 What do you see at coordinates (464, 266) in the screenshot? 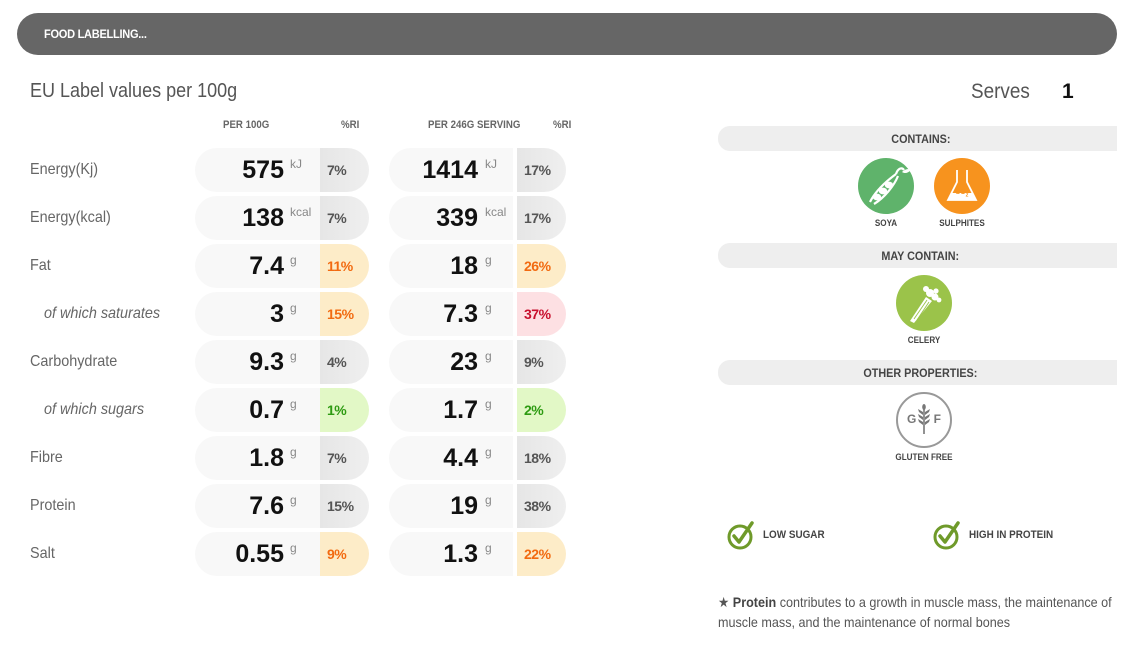
I see `per-serving-value: 18` at bounding box center [464, 266].